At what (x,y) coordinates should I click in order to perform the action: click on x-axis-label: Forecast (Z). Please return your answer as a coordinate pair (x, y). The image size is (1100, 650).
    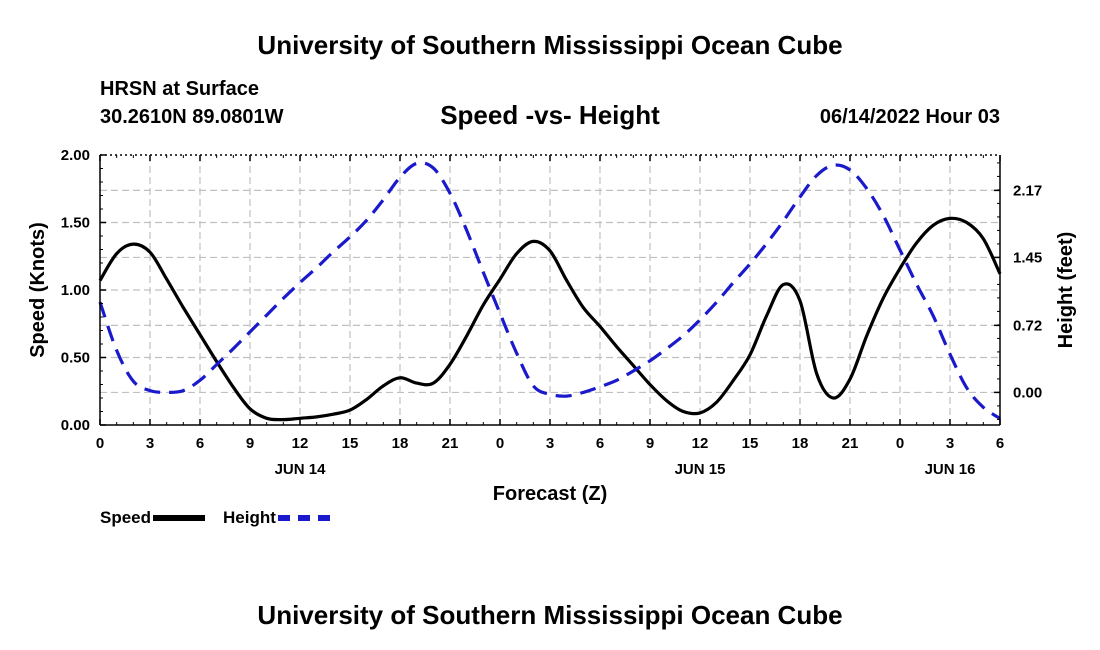
    Looking at the image, I should click on (550, 494).